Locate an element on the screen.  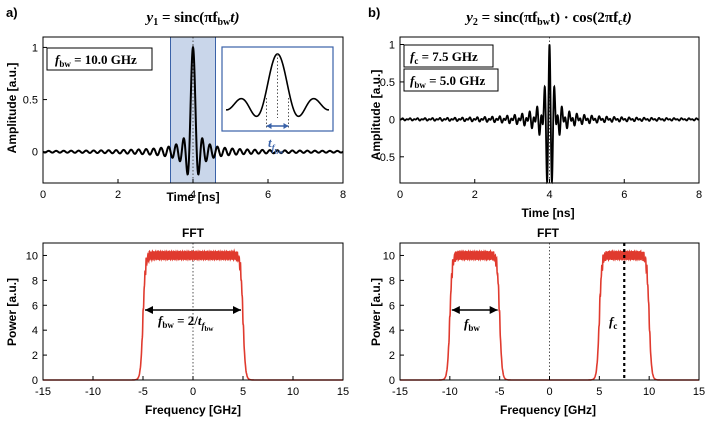
fc-label-d: fc is located at coordinates (613, 322).